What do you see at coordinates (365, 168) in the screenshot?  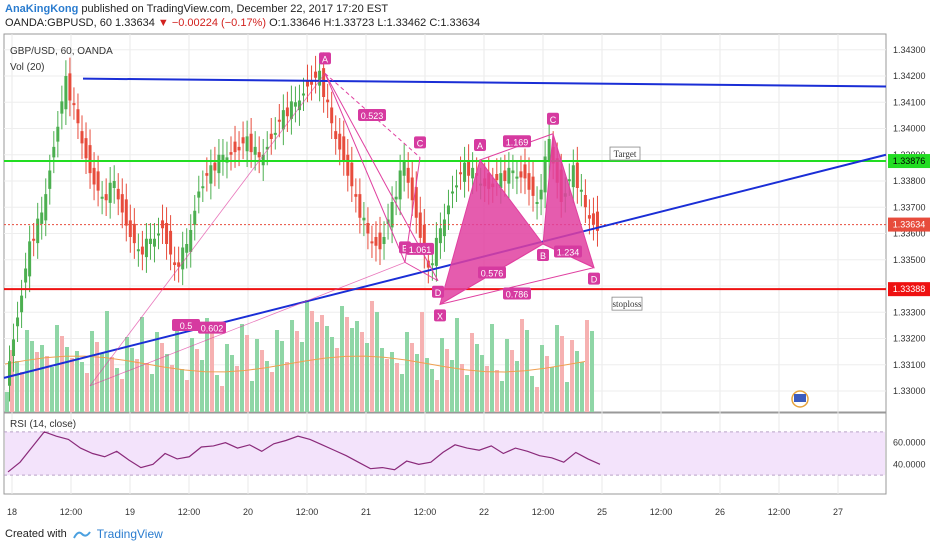 I see `pattern-leg` at bounding box center [365, 168].